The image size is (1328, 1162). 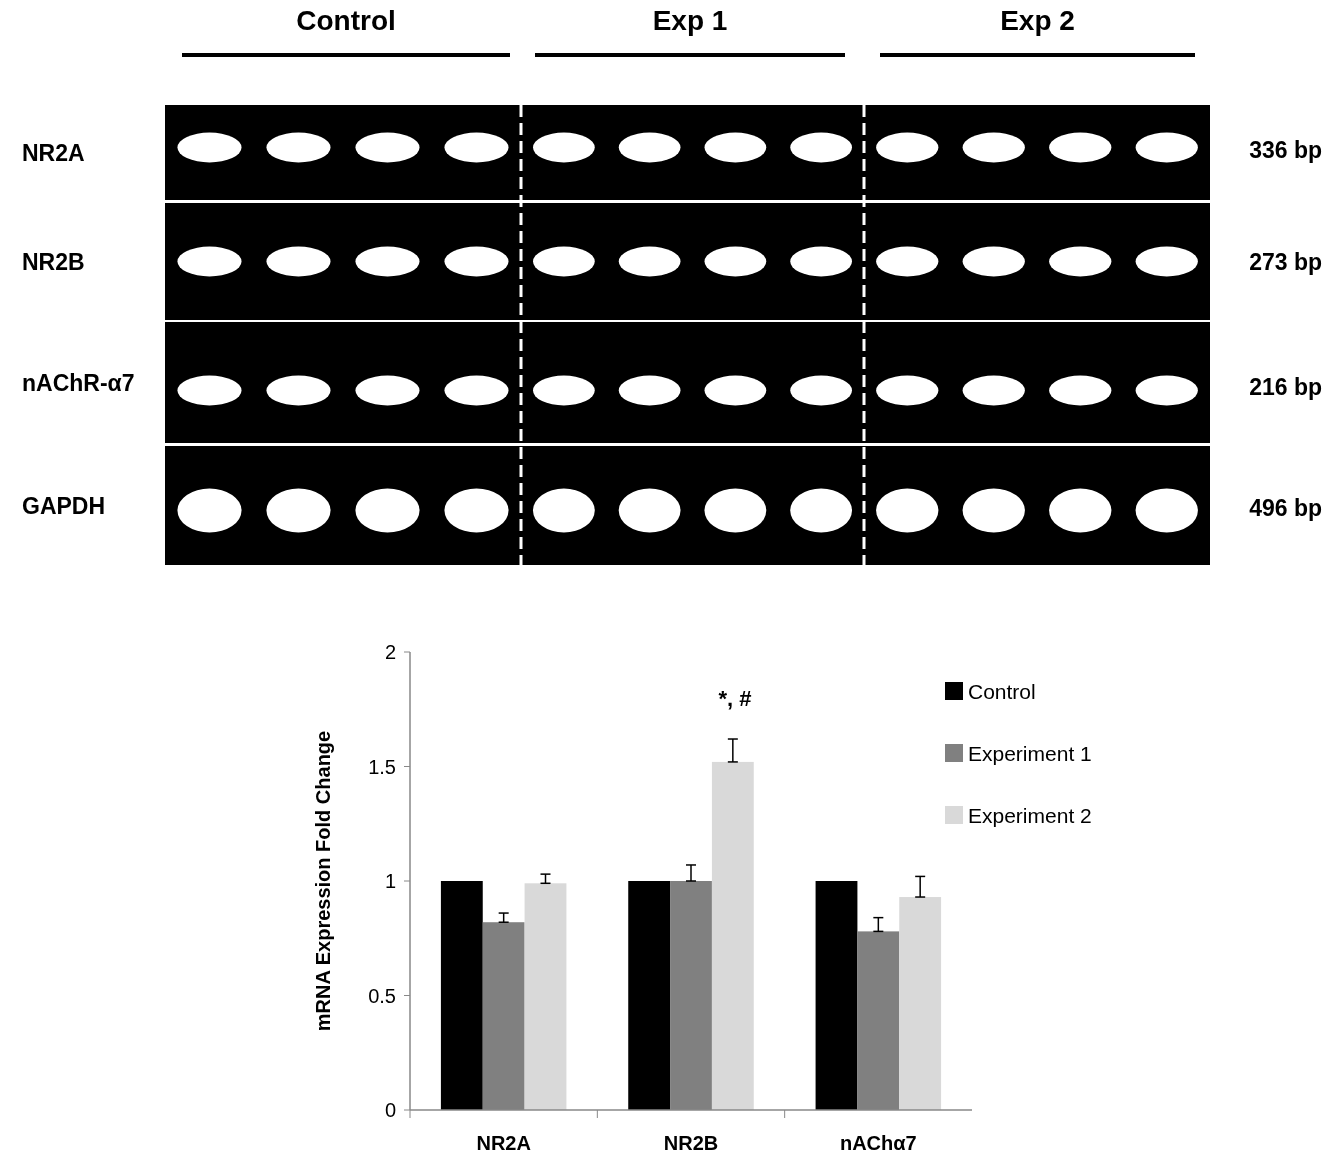 I want to click on y-tick-label: 1, so click(x=390, y=881).